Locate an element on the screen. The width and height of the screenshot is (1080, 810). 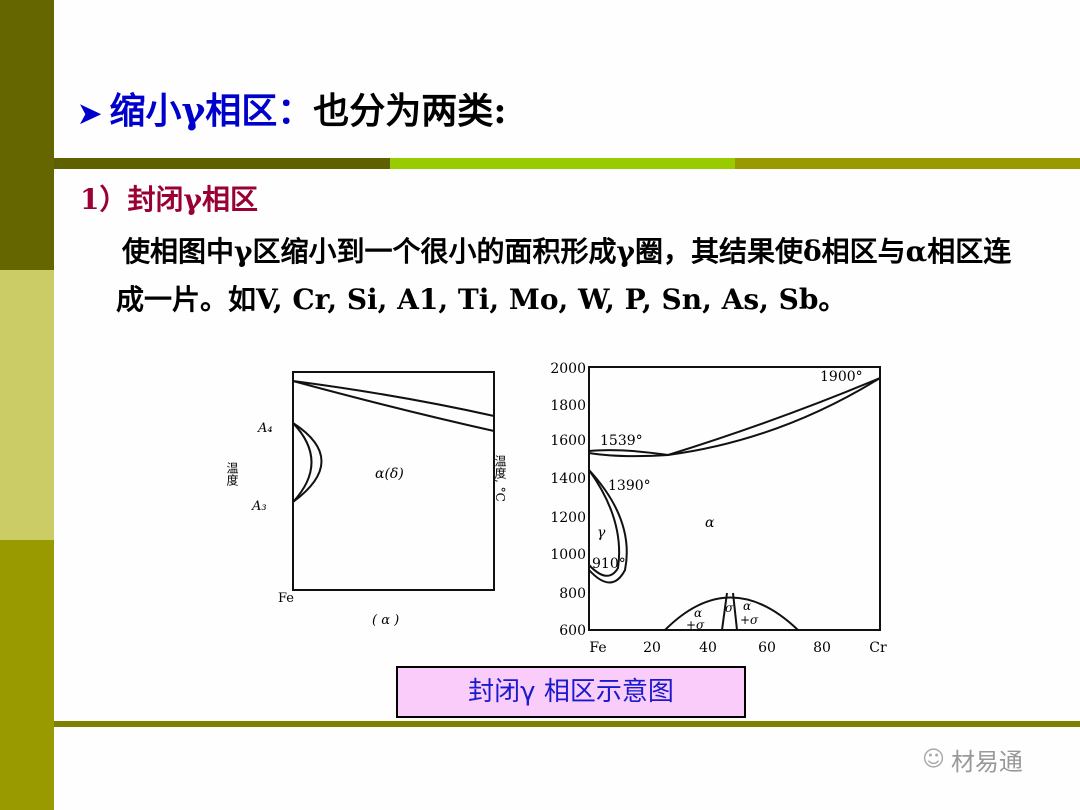
annot-910: 910° is located at coordinates (609, 564).